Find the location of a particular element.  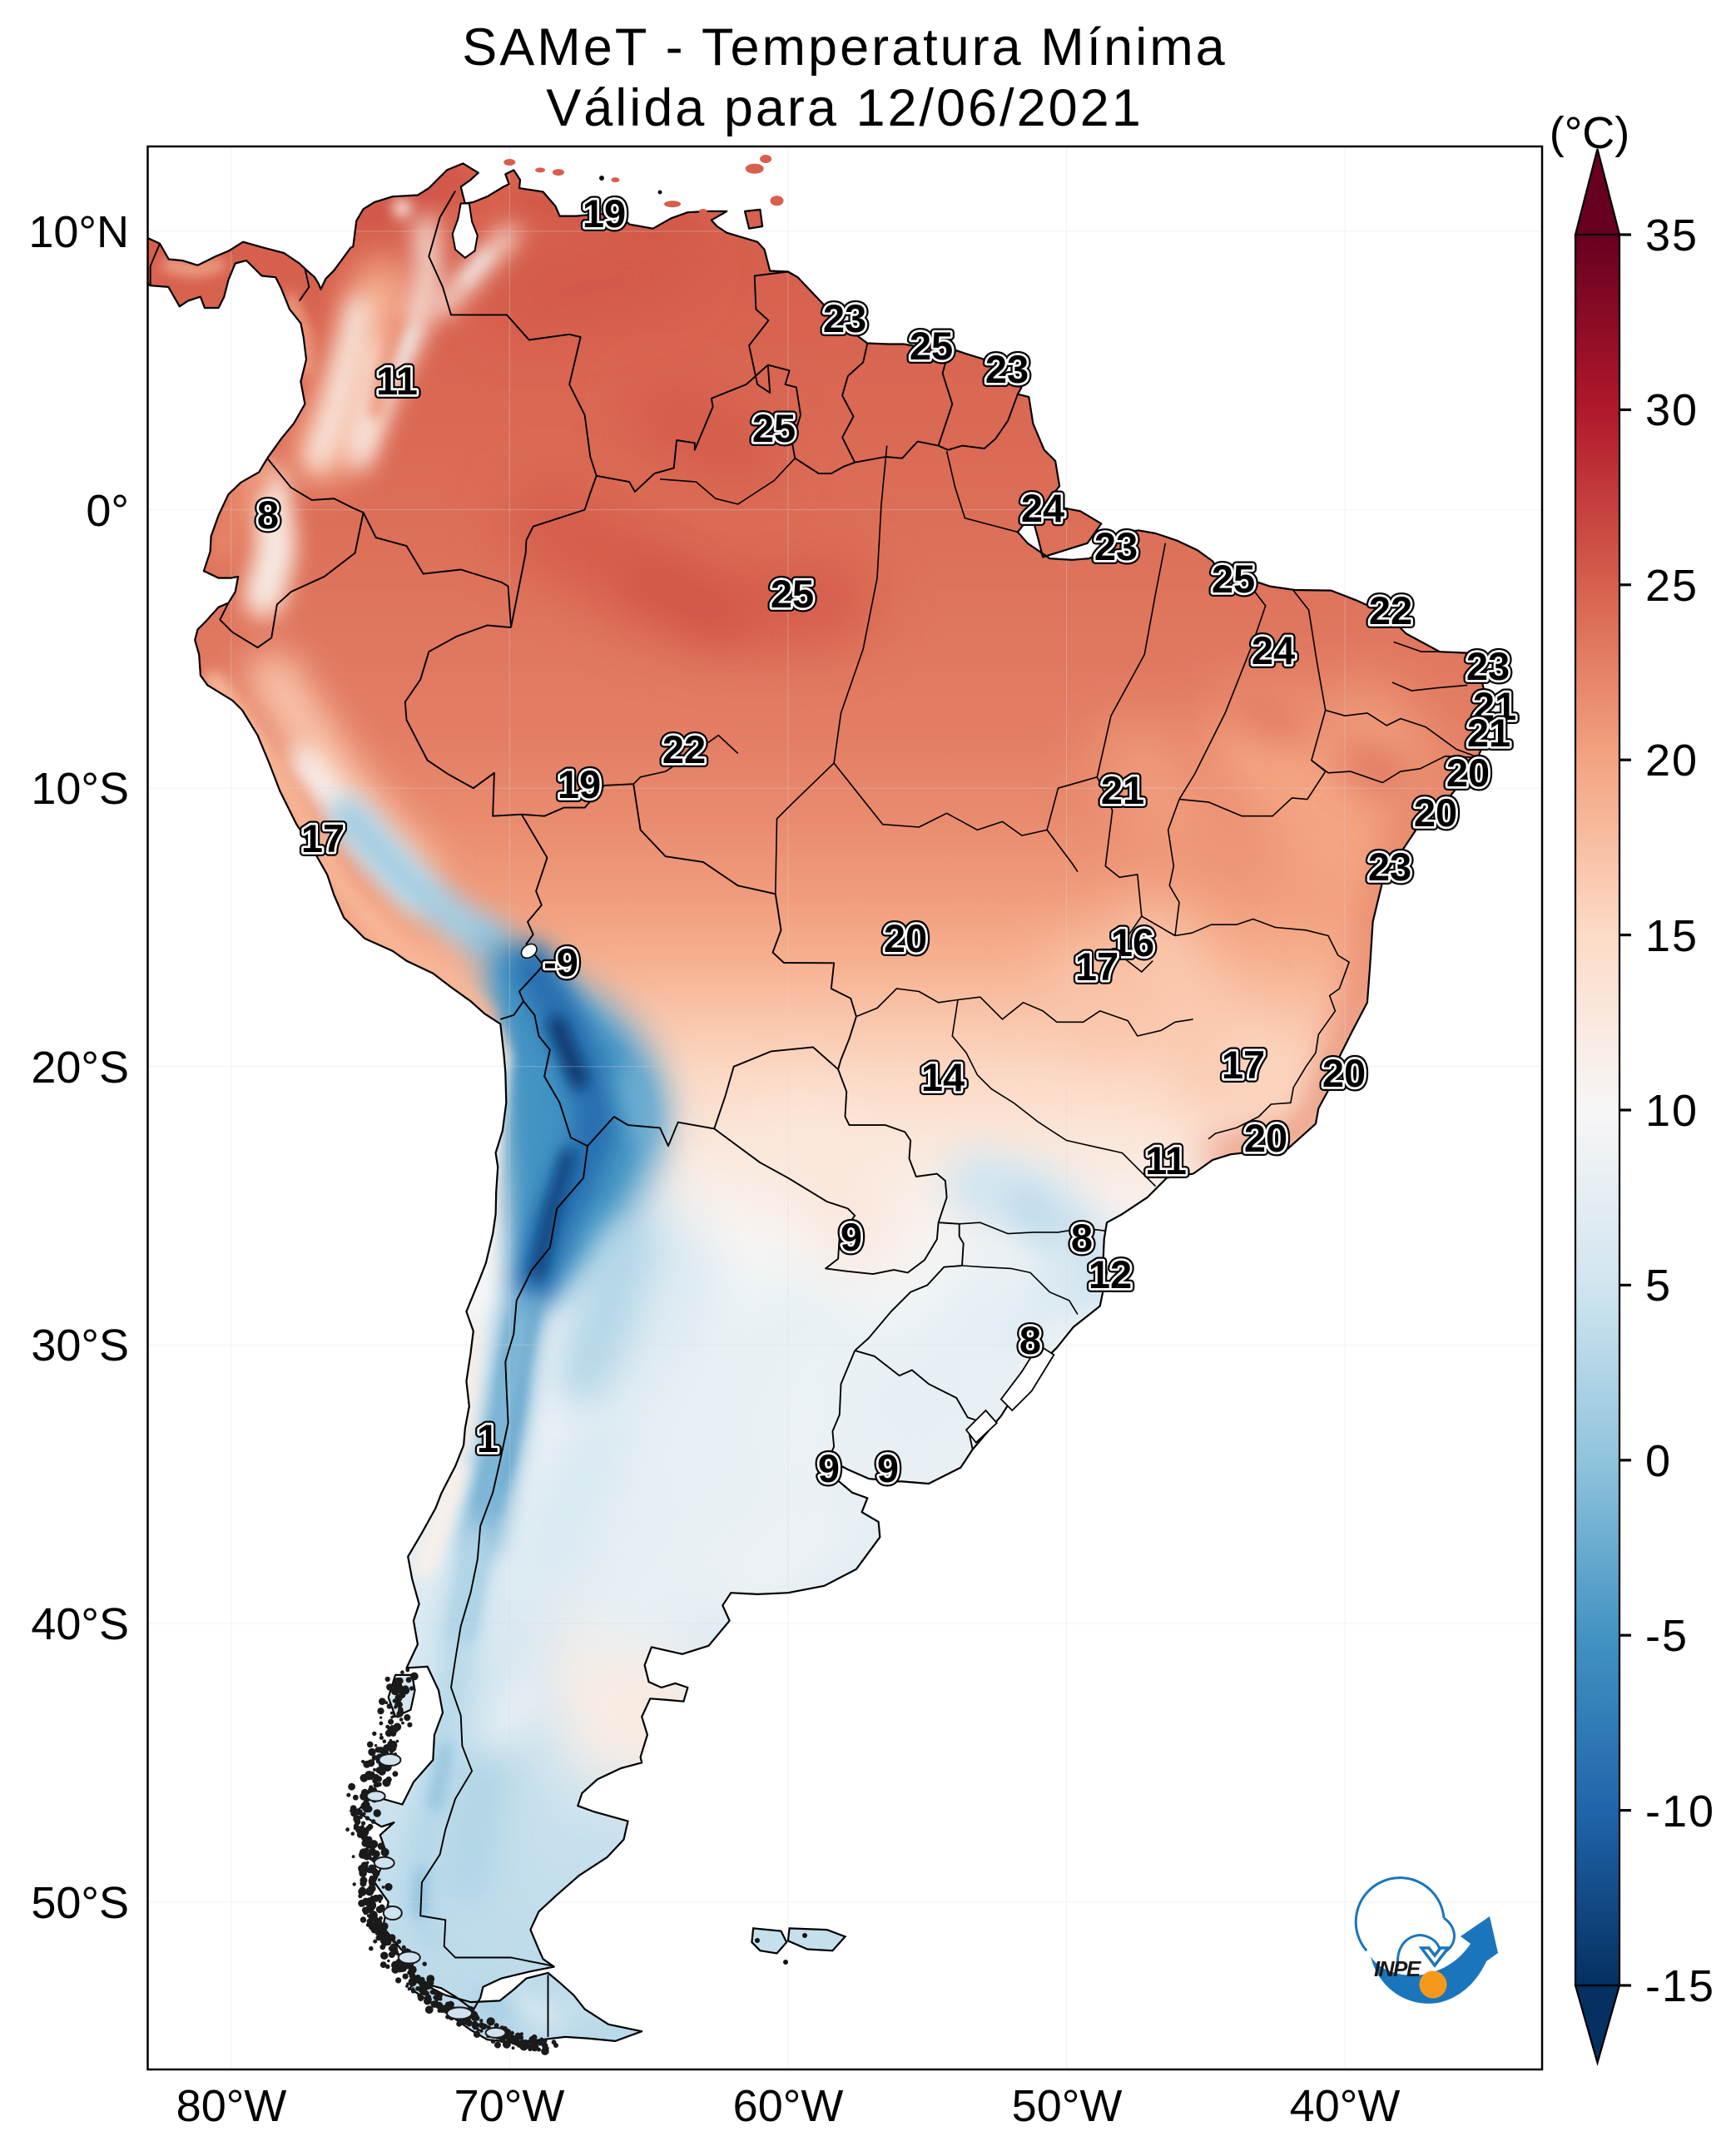

svg-text: 50°W is located at coordinates (1068, 2106).